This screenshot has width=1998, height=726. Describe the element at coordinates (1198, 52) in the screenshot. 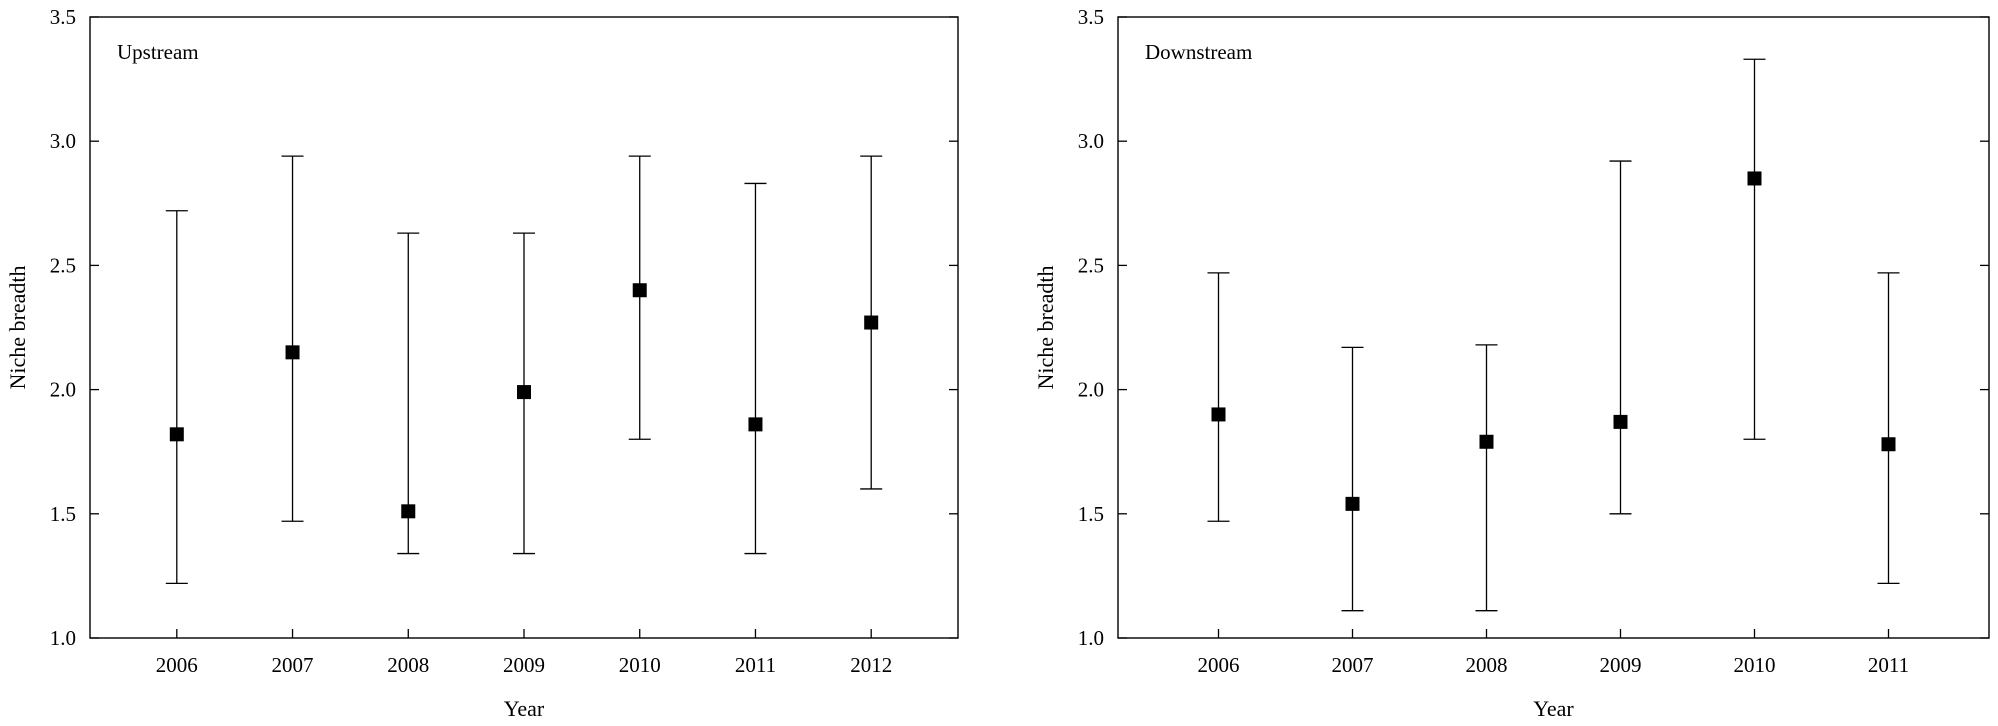

I see `panel-label: Downstream` at that location.